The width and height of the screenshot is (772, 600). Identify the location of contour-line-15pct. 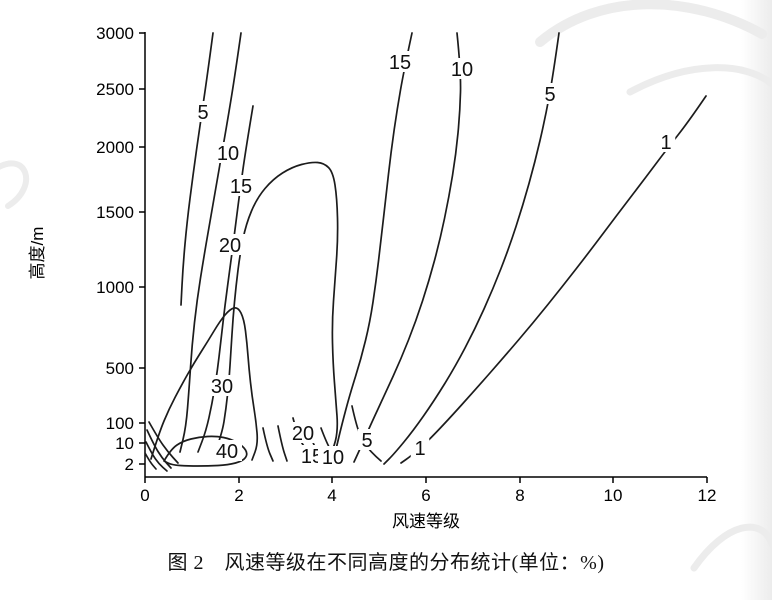
(372, 247).